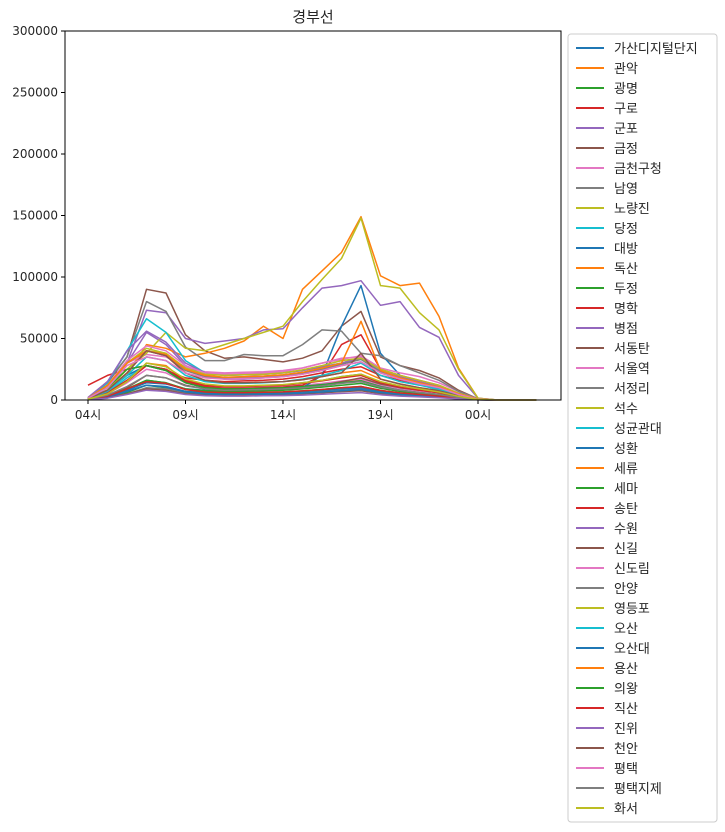  Describe the element at coordinates (632, 649) in the screenshot. I see `legend-label: 오산대` at that location.